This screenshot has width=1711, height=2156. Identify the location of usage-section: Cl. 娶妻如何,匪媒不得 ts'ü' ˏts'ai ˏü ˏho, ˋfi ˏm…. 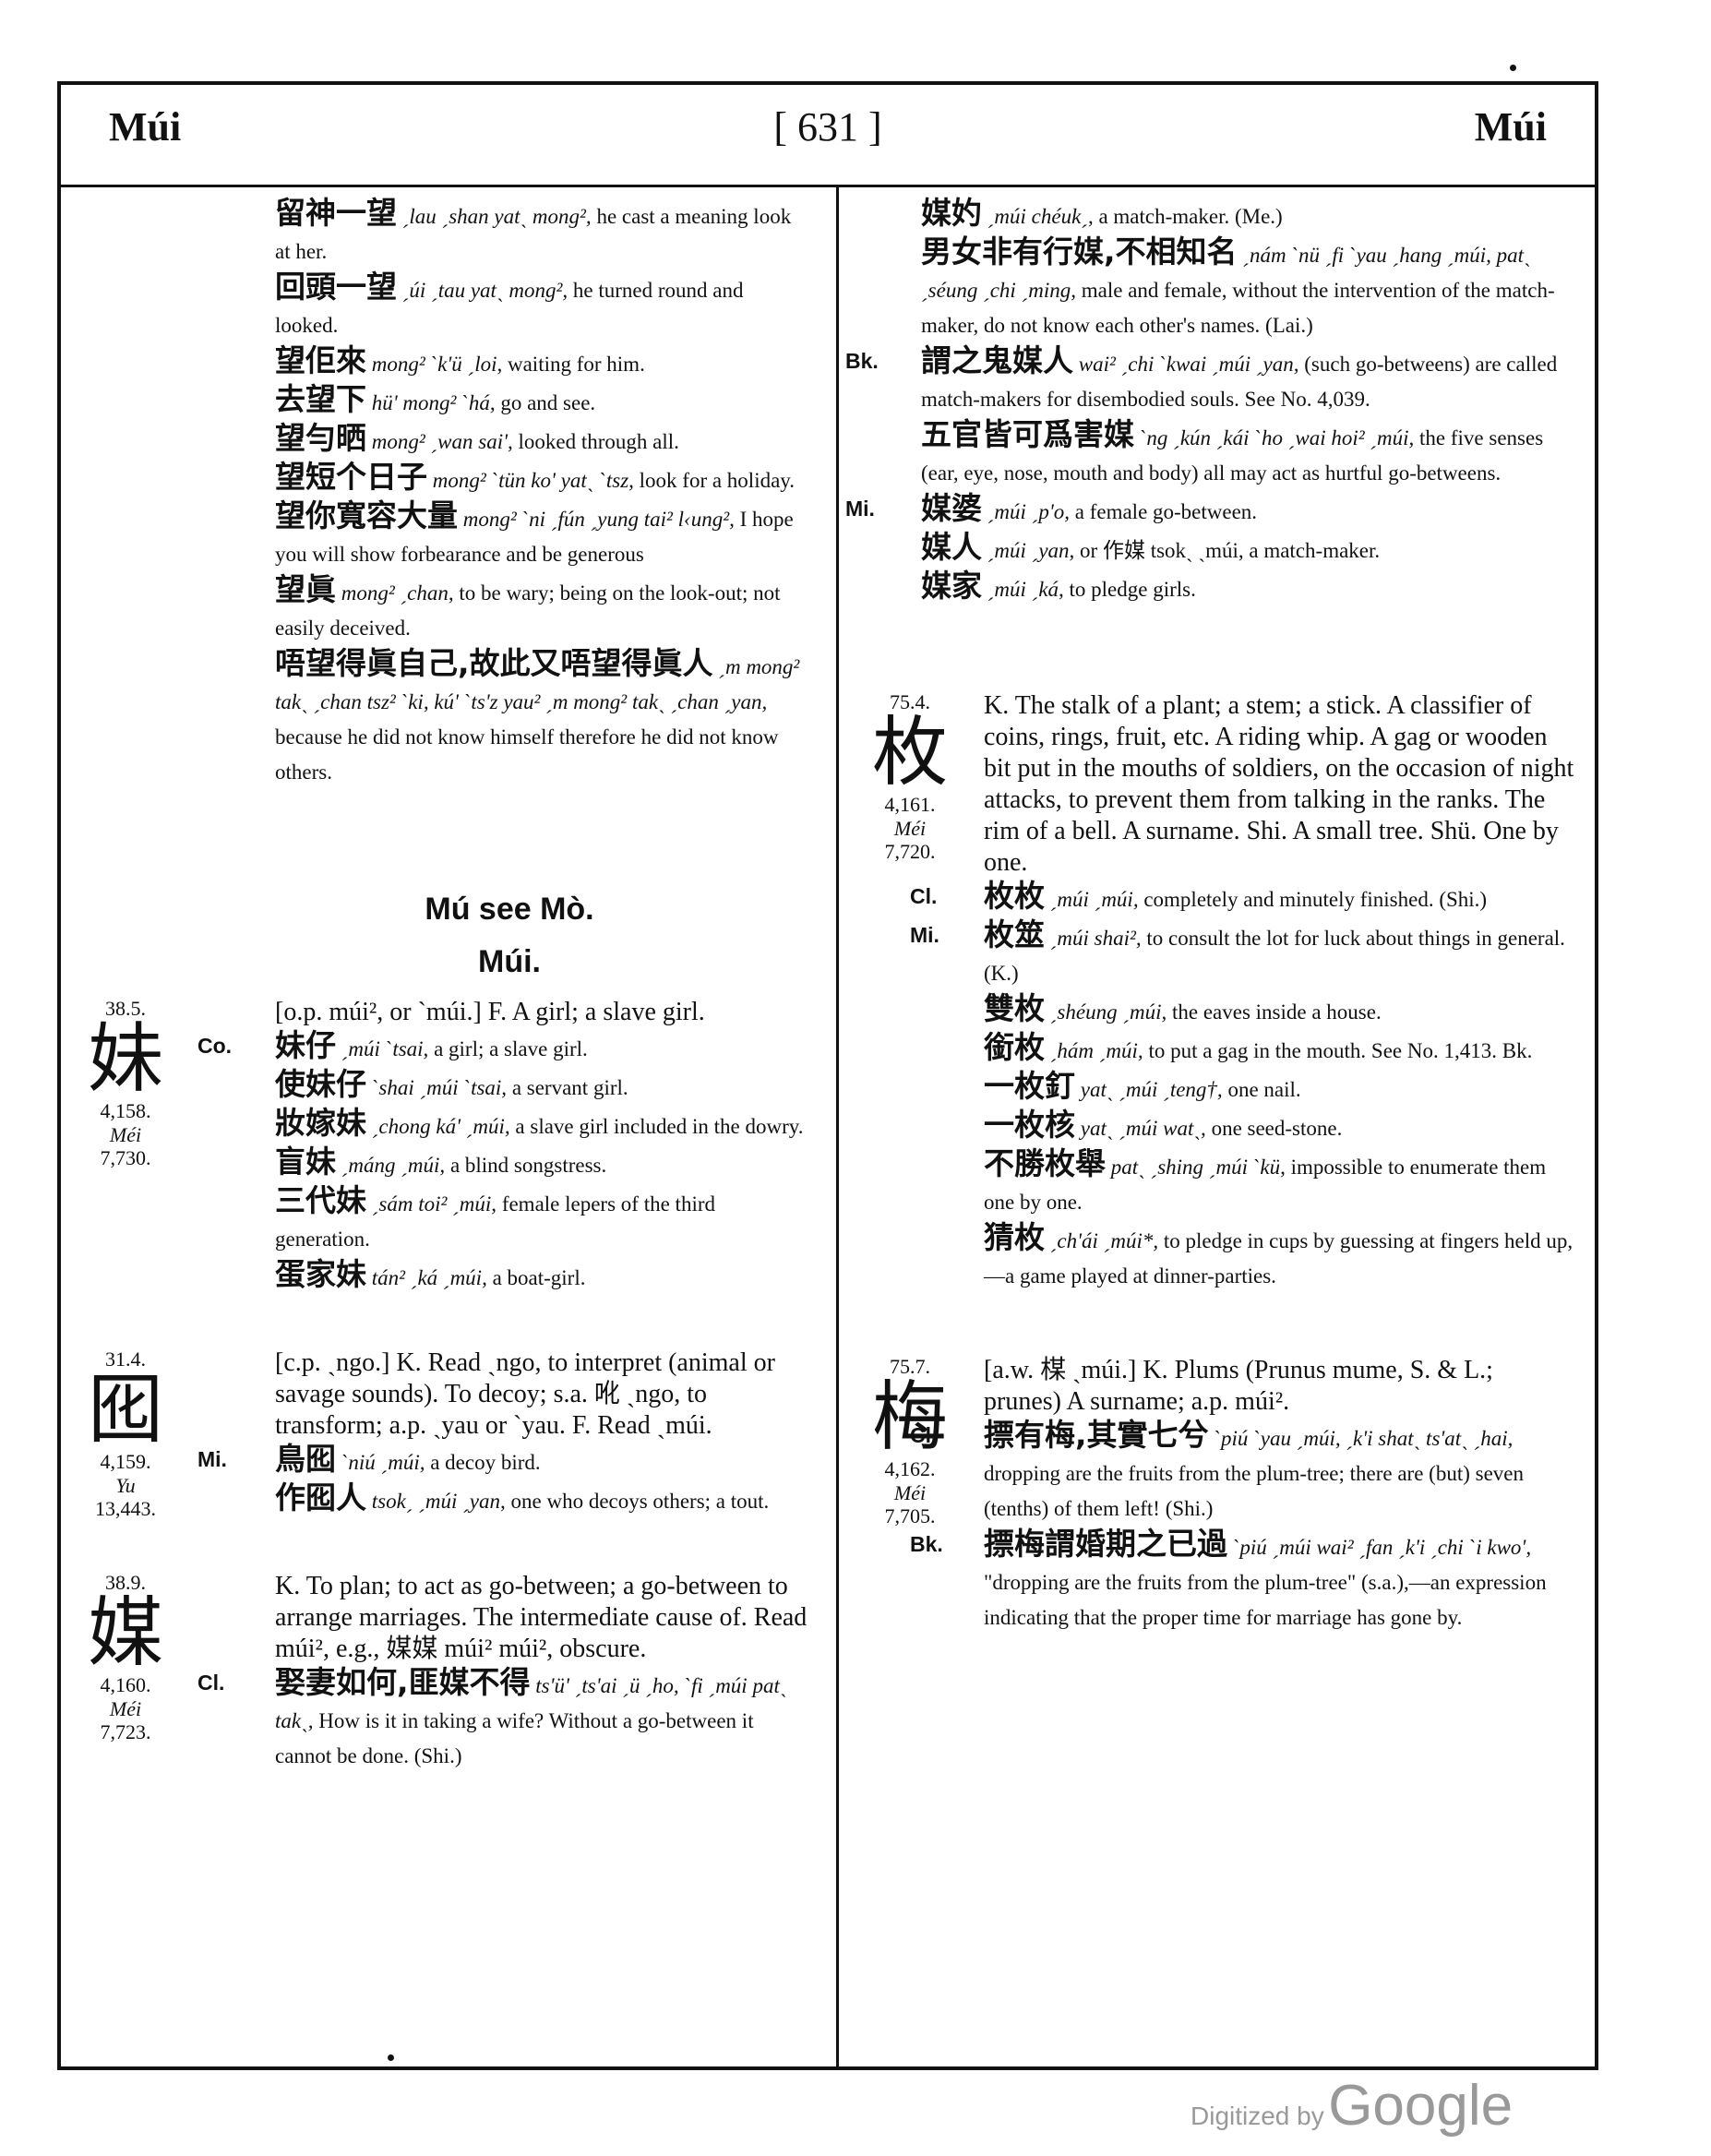
(445, 1719).